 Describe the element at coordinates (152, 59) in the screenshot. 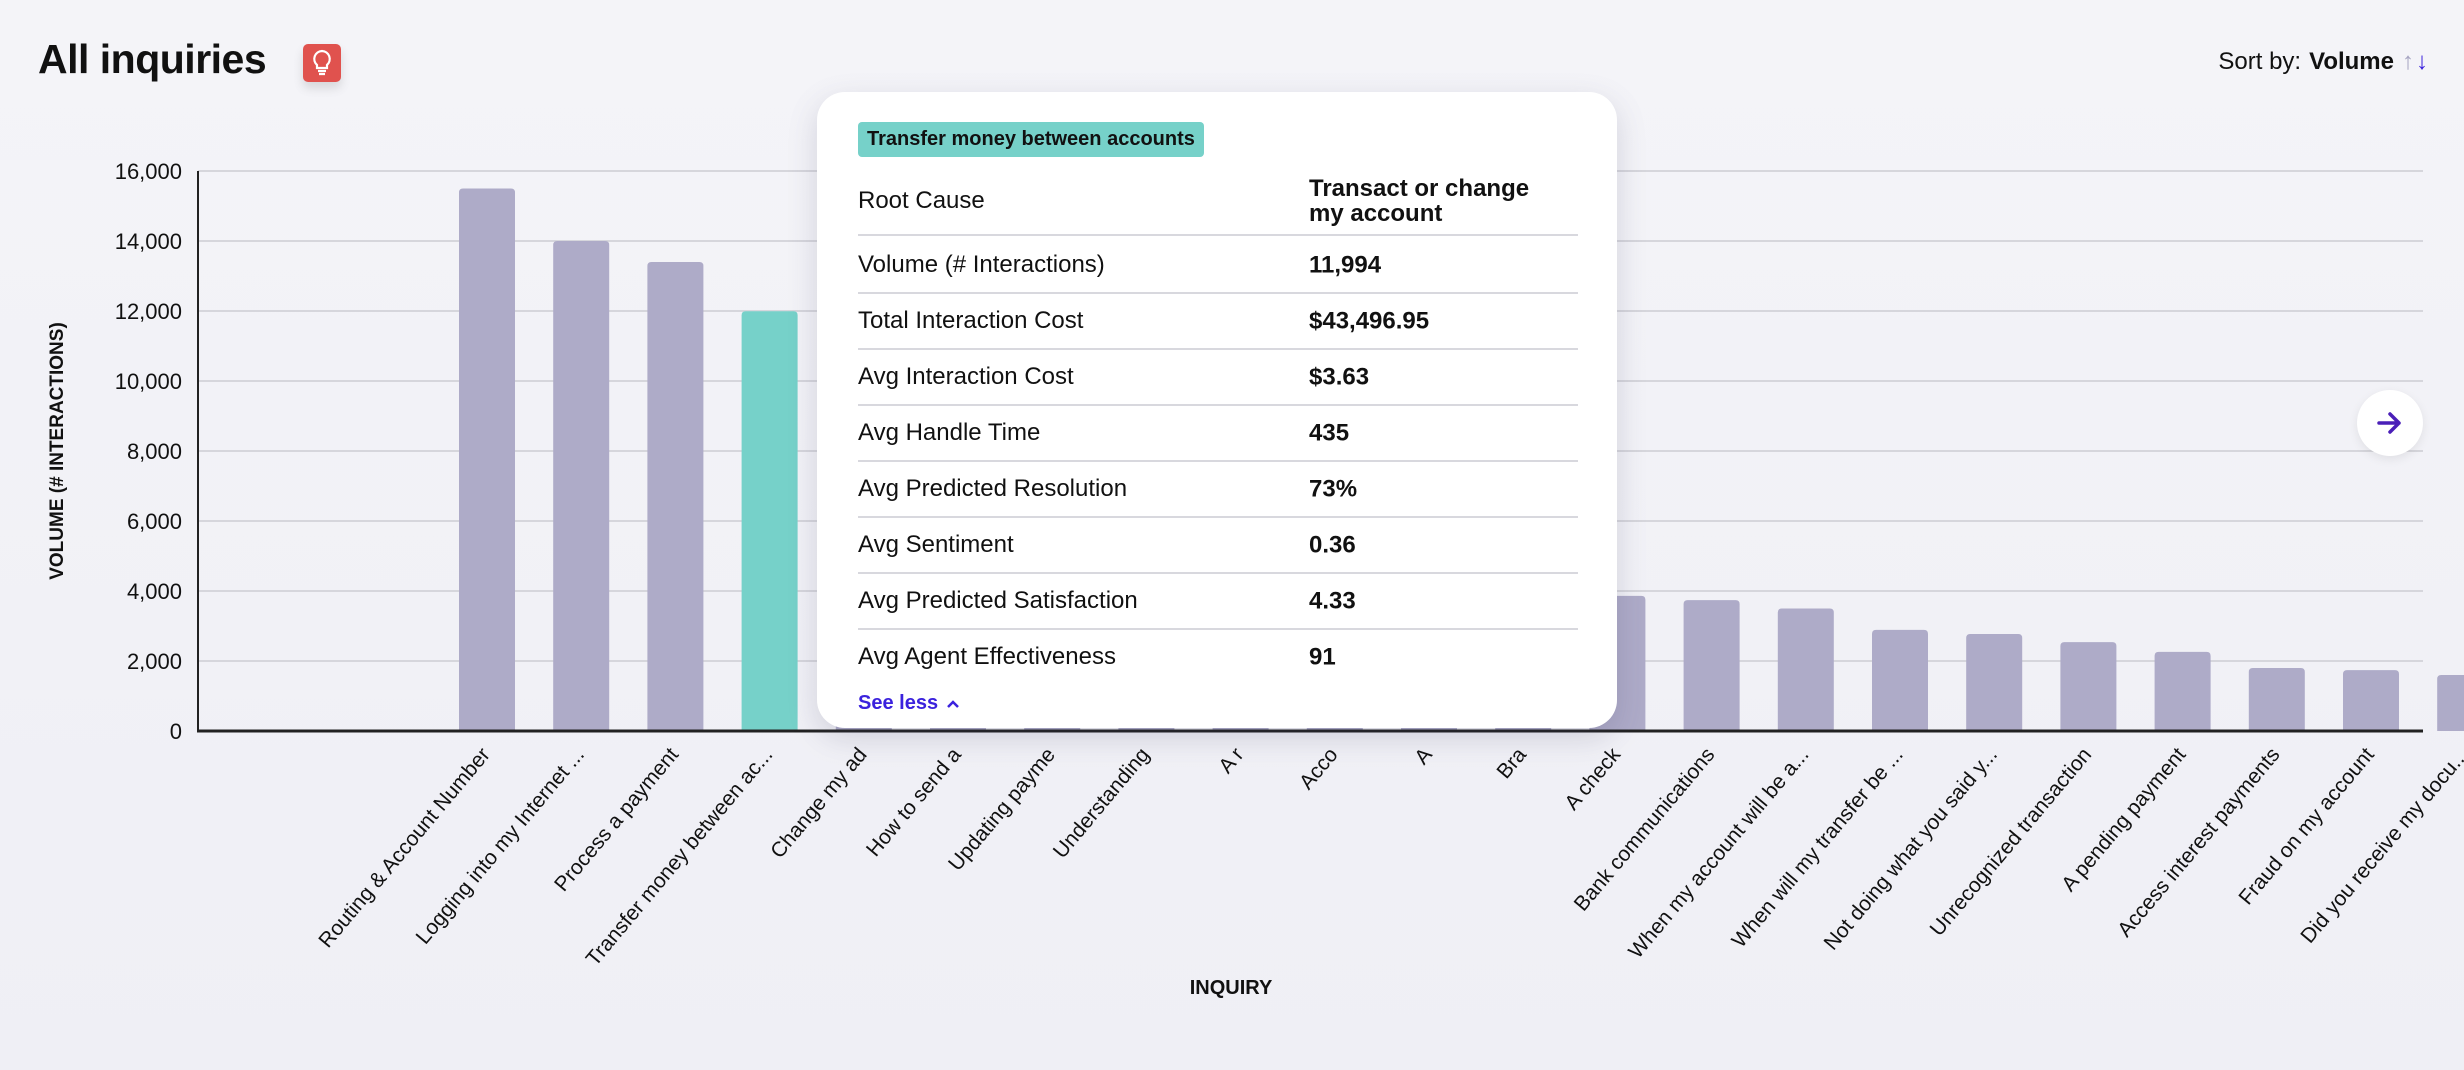

I see `page-title: All inquiries` at that location.